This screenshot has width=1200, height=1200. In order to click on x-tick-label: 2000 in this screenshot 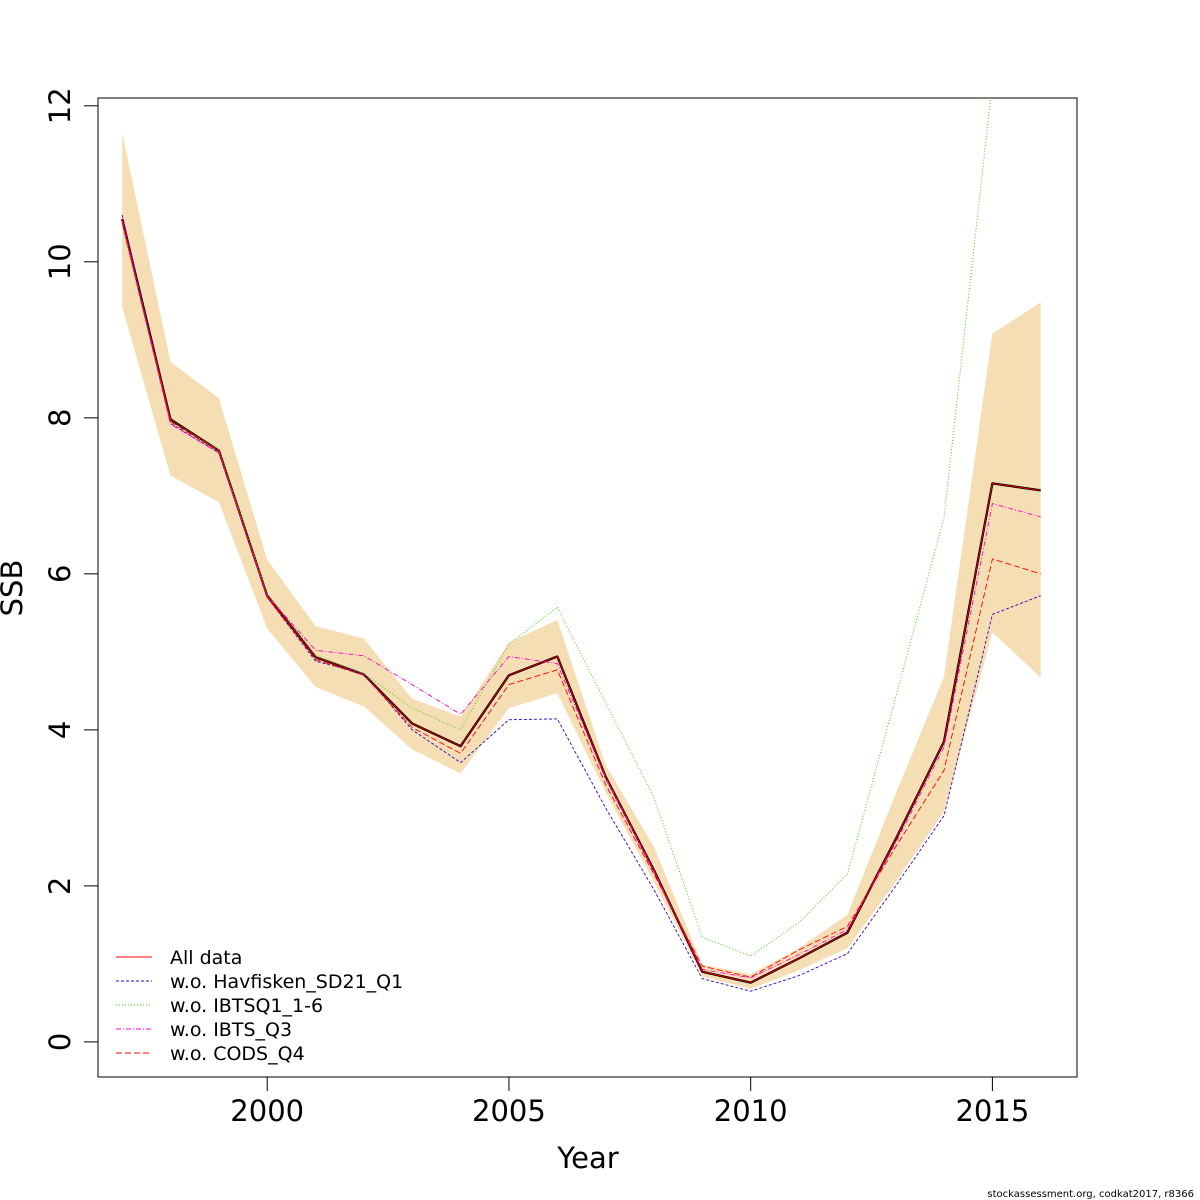, I will do `click(267, 1111)`.